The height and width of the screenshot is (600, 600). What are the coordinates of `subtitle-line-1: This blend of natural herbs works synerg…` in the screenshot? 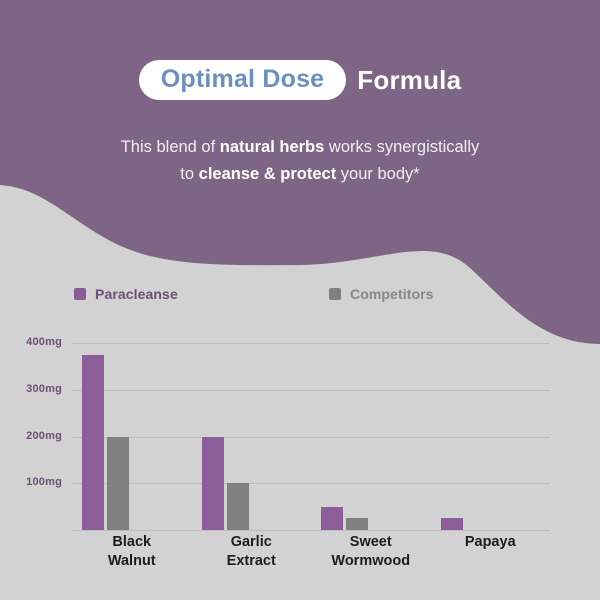 It's located at (300, 147).